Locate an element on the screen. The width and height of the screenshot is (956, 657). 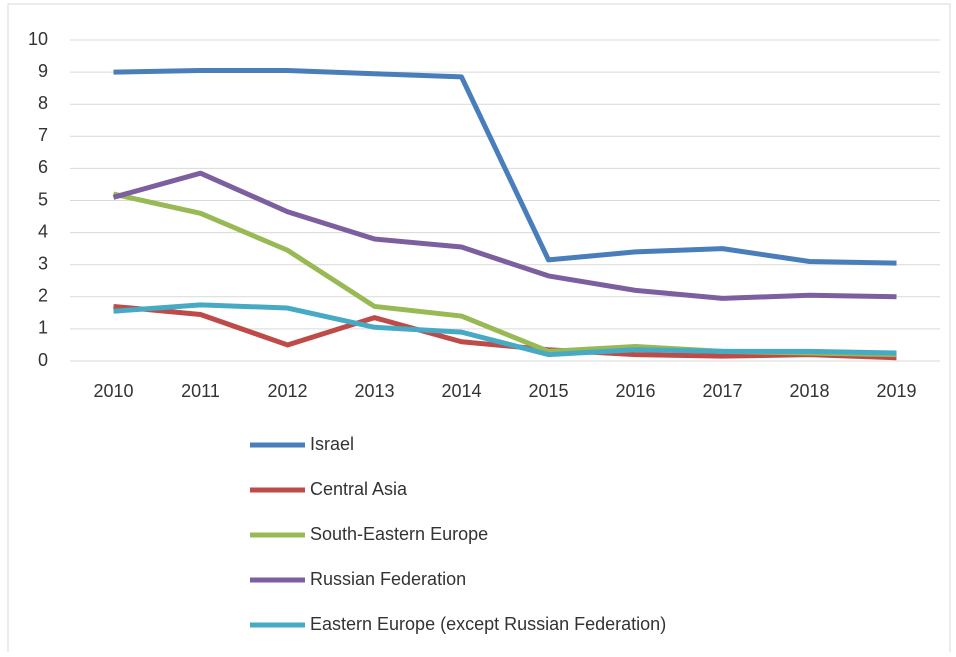
legend-label: Israel is located at coordinates (332, 444).